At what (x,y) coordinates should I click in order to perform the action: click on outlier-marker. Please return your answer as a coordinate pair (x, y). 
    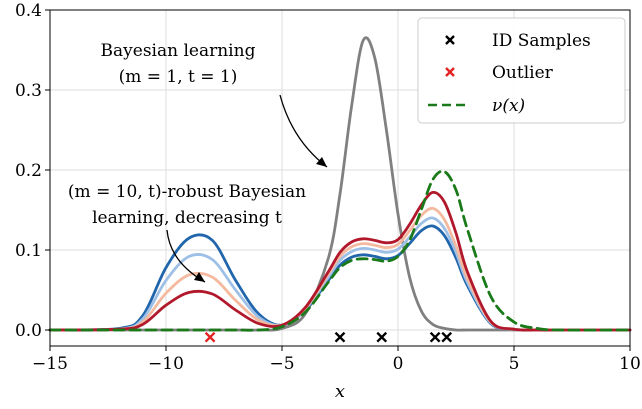
    Looking at the image, I should click on (210, 337).